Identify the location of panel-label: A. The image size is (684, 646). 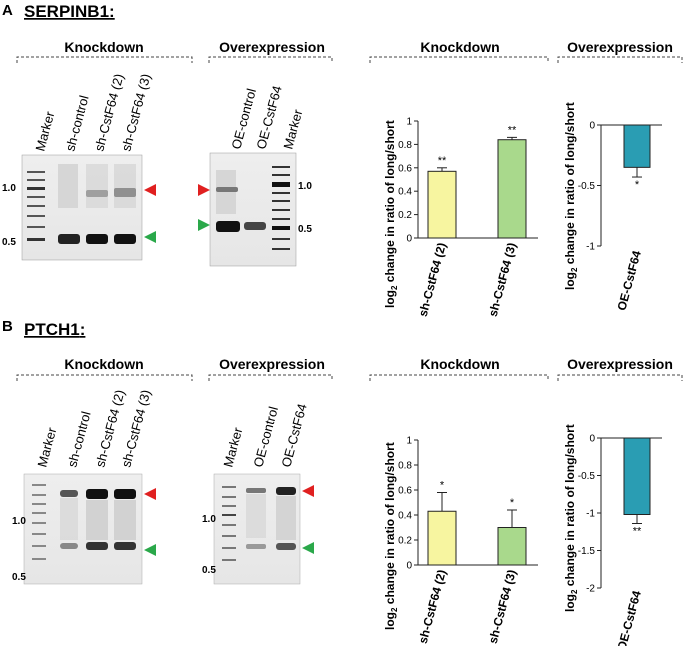
(7, 10).